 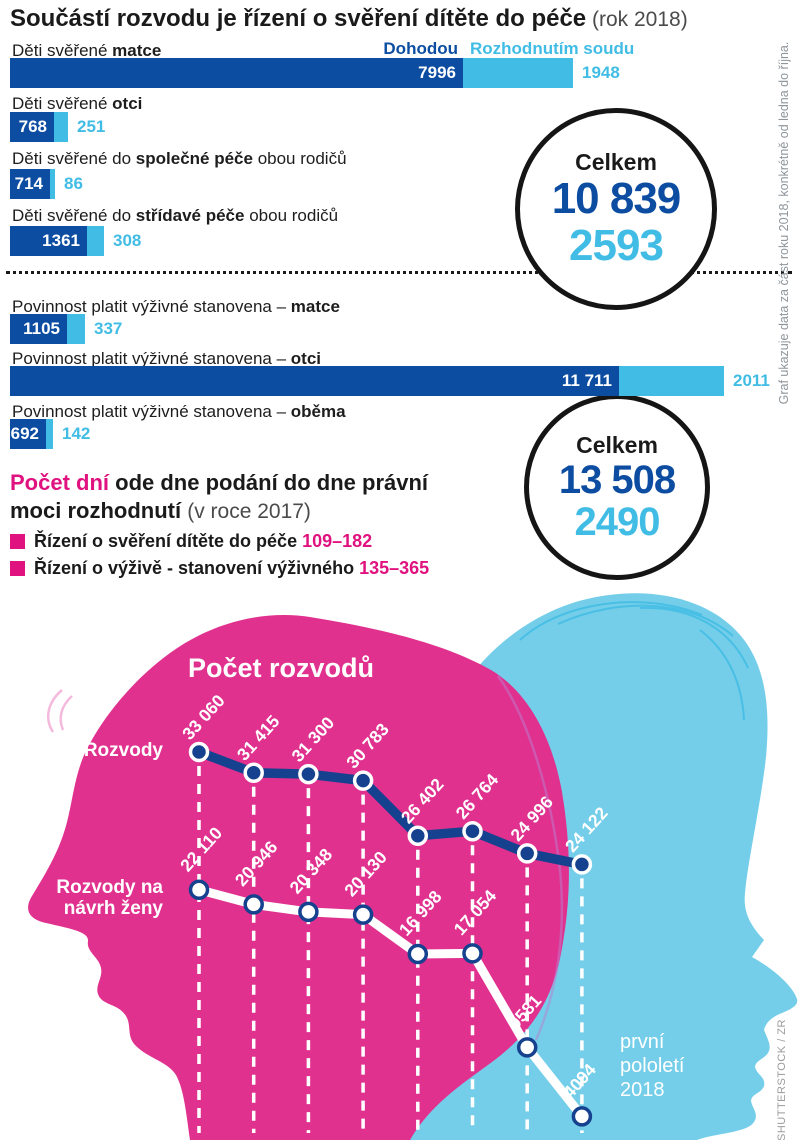 What do you see at coordinates (420, 48) in the screenshot?
I see `legend-agreement-label: Dohodou` at bounding box center [420, 48].